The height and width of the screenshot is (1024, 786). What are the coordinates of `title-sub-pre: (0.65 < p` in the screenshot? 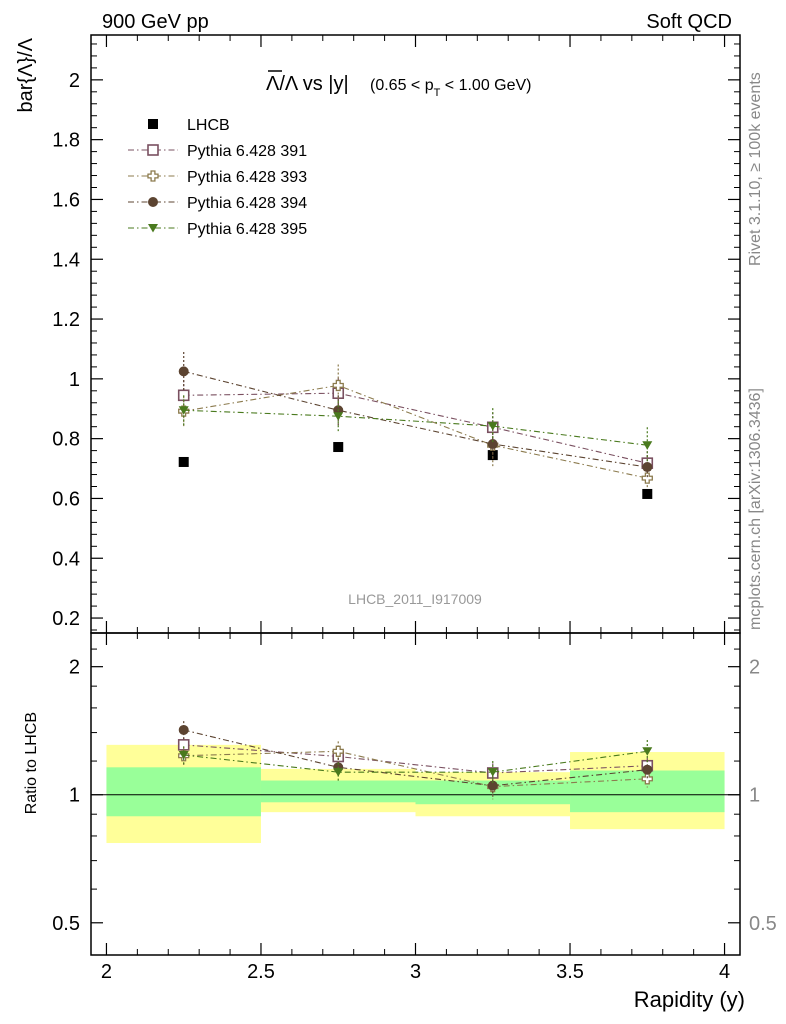 It's located at (402, 85).